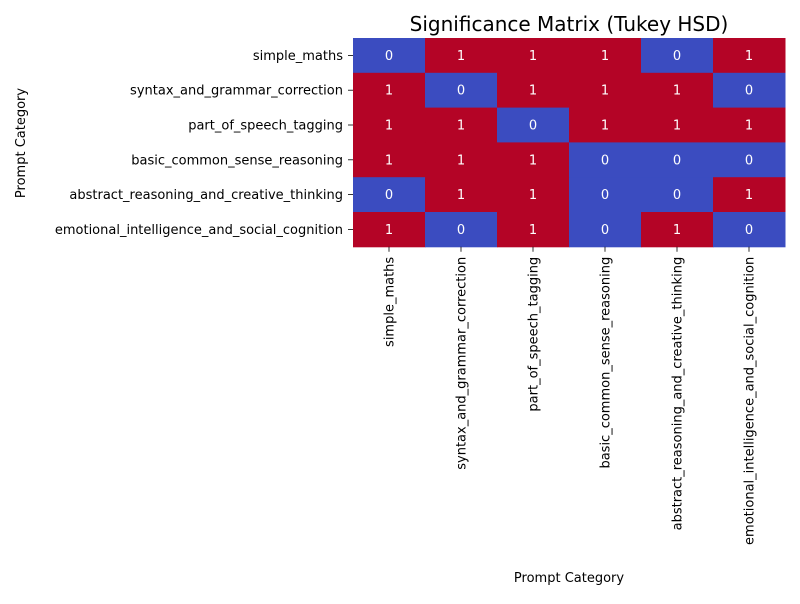 The image size is (800, 604). Describe the element at coordinates (265, 126) in the screenshot. I see `y-tick-label: part_of_speech_tagging` at that location.